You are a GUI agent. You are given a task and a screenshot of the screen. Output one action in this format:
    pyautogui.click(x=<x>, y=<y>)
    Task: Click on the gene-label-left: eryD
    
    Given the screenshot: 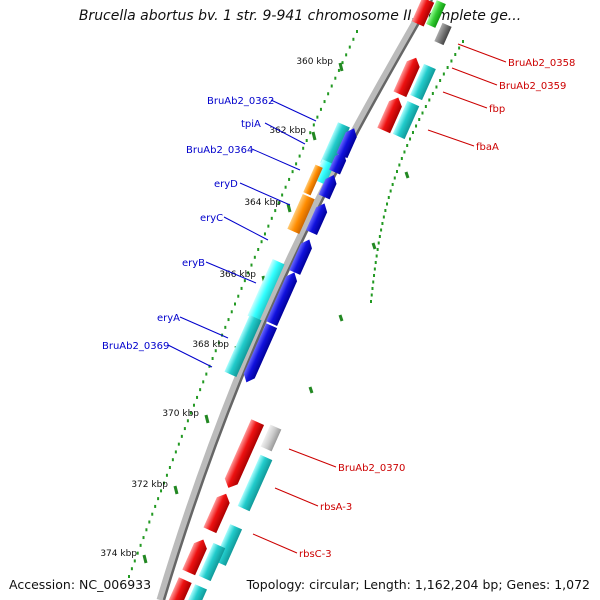 What is the action you would take?
    pyautogui.click(x=226, y=184)
    